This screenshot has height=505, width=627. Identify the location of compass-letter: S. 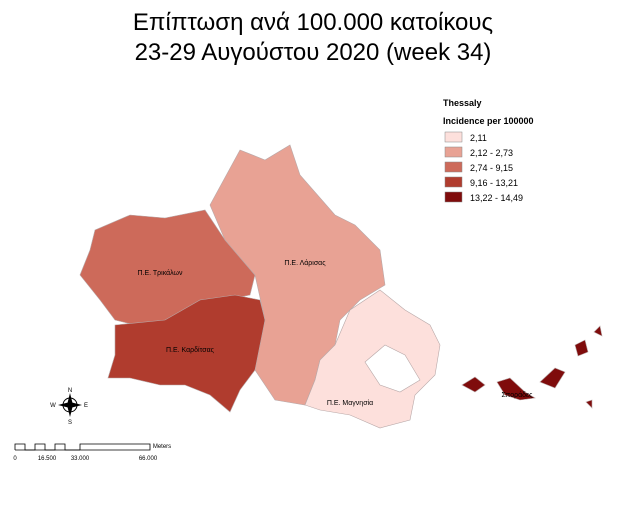
(70, 423).